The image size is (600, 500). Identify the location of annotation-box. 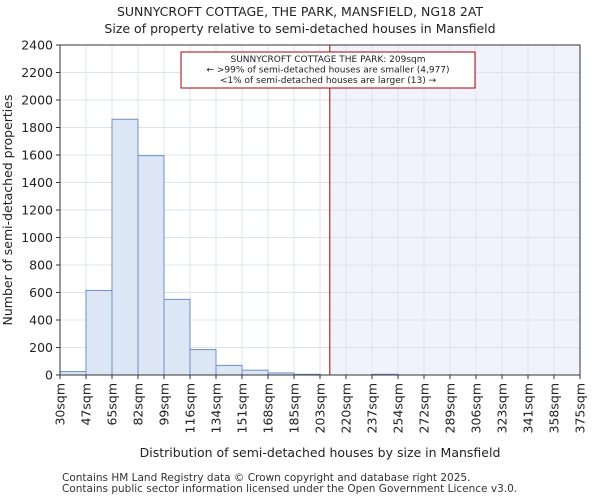
(328, 70).